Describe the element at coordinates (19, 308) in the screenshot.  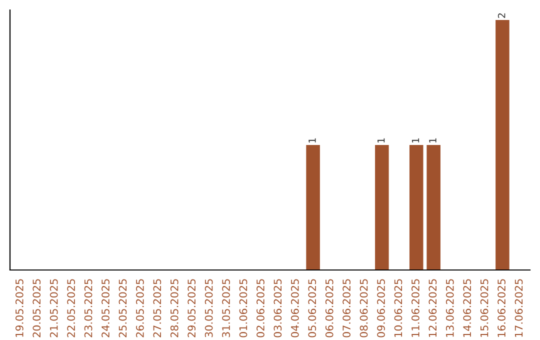
I see `x-tick-label: 19.05.2025` at that location.